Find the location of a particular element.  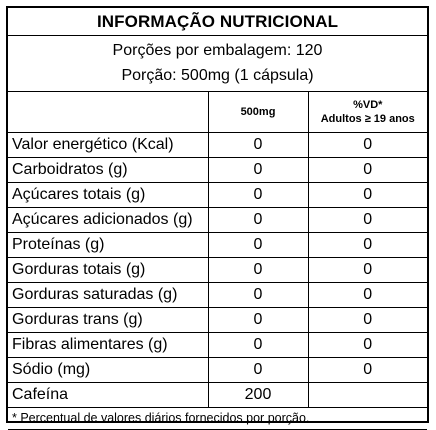

table-row: Gorduras totais (g) 0 0 is located at coordinates (217, 269).